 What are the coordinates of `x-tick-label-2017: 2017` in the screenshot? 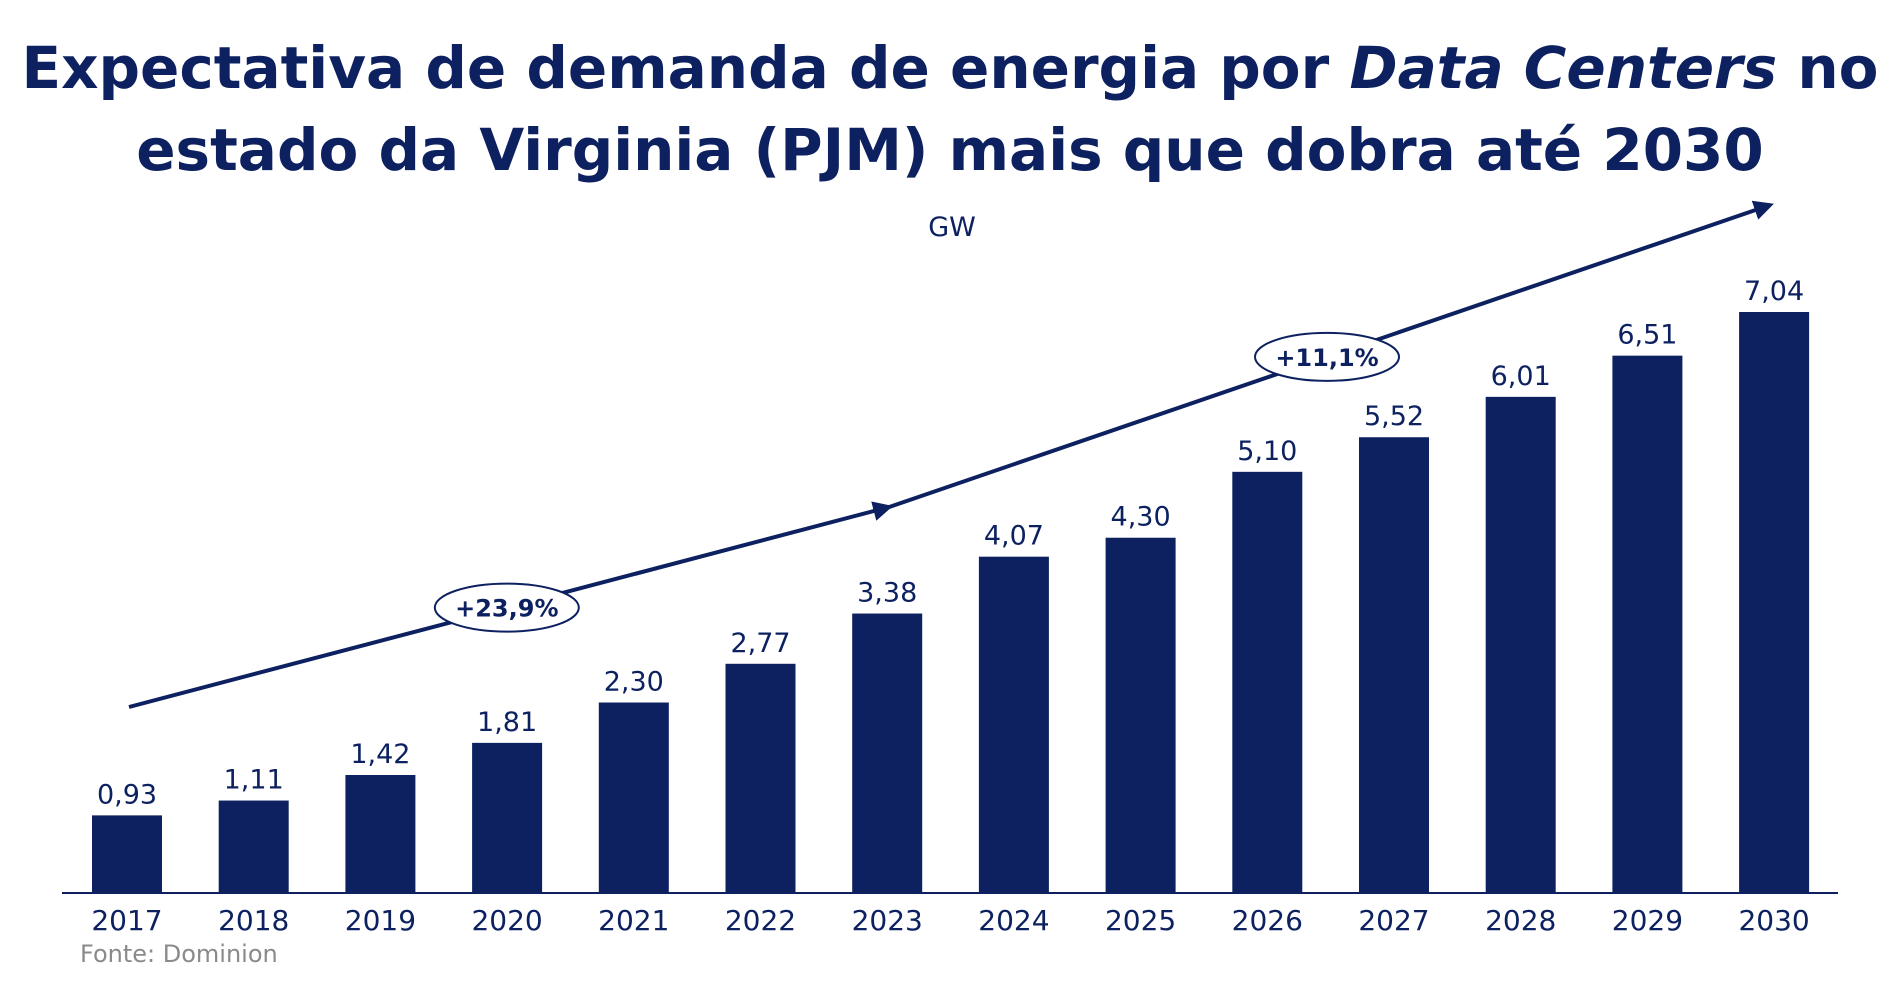 It's located at (126, 920).